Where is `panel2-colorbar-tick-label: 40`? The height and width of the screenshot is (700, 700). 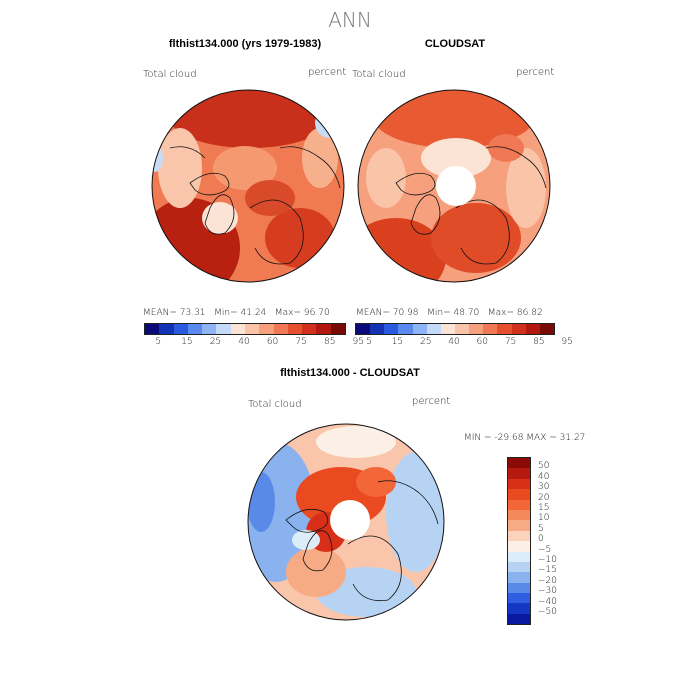 panel2-colorbar-tick-label: 40 is located at coordinates (454, 342).